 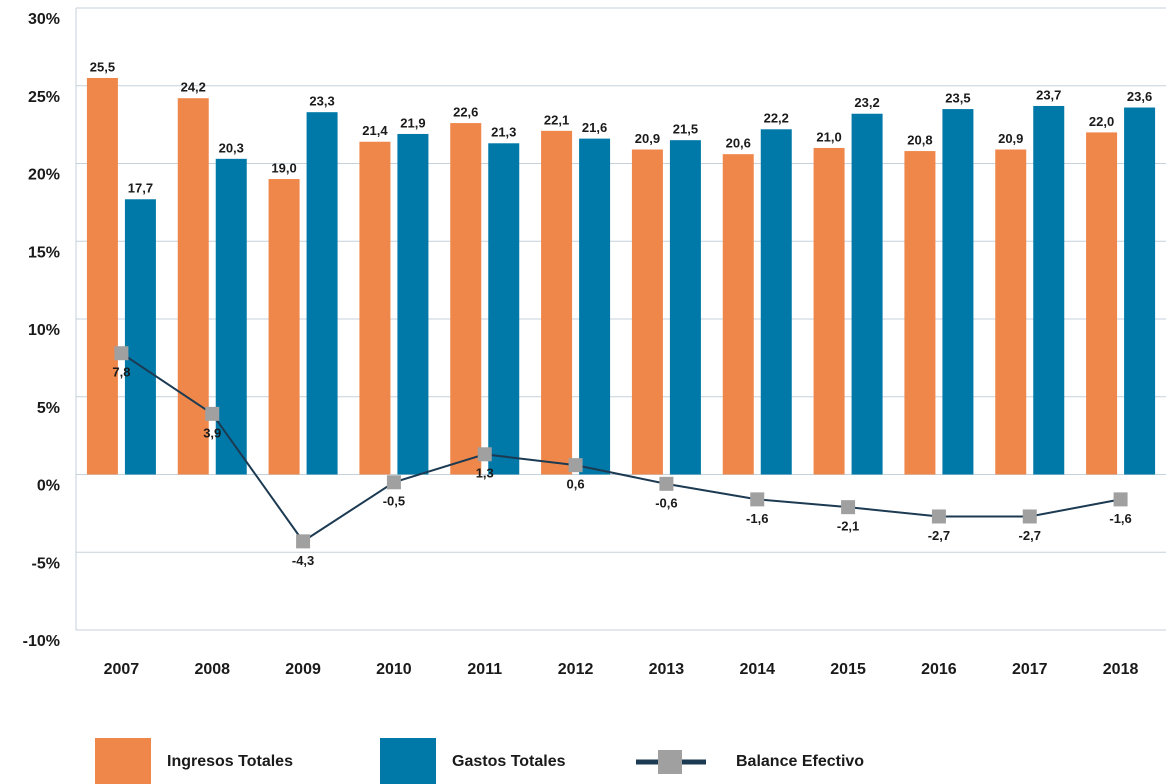 What do you see at coordinates (939, 669) in the screenshot?
I see `x-tick-label: 2016` at bounding box center [939, 669].